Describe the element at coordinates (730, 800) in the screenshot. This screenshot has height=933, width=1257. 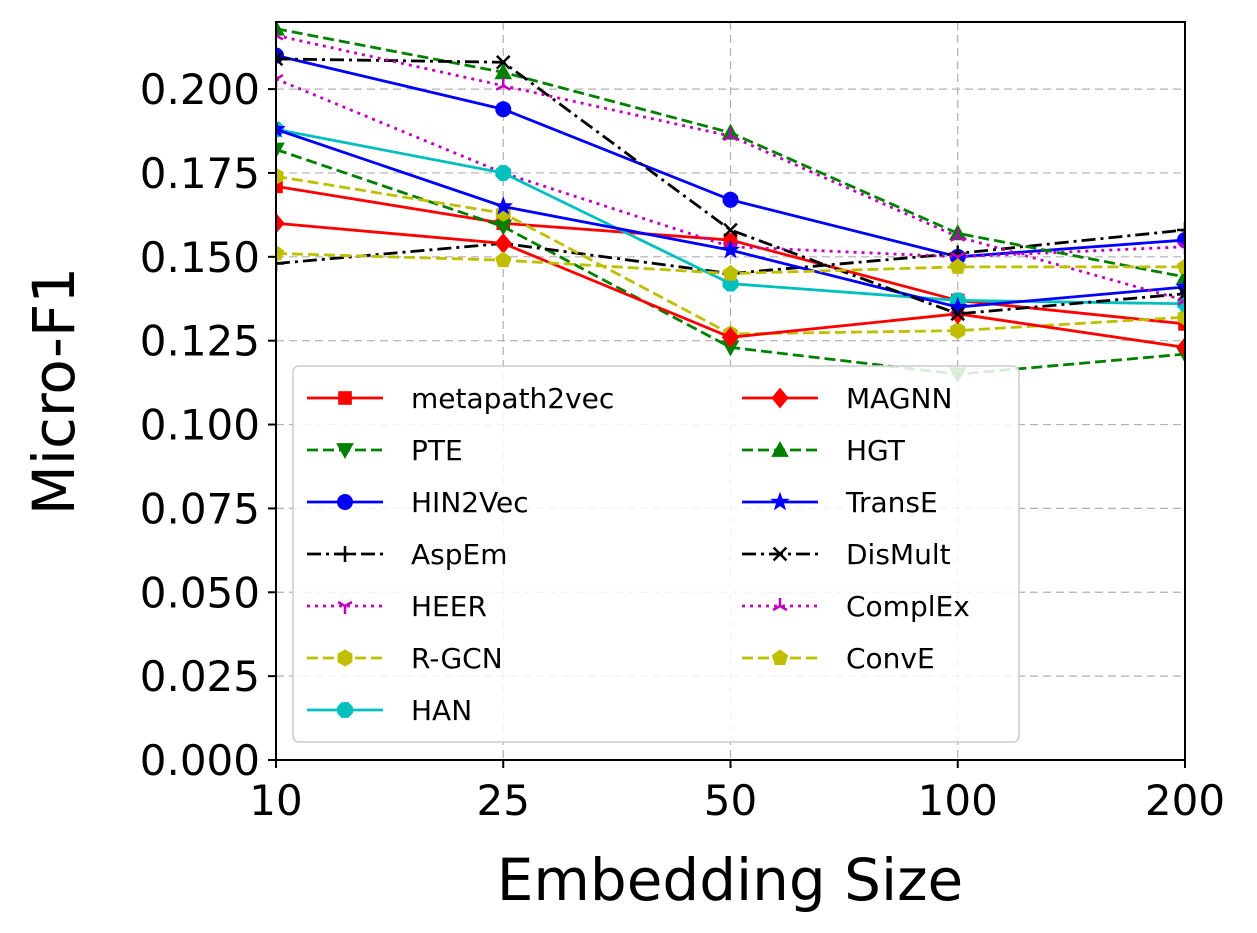
I see `x-tick-label: 50` at that location.